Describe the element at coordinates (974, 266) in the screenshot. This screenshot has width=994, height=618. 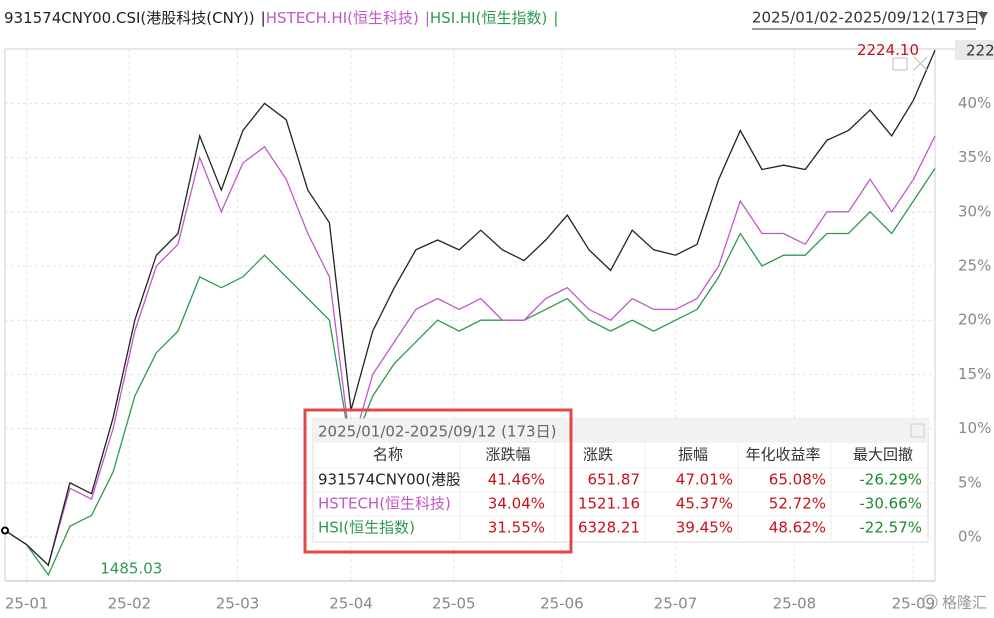
I see `y-tick-label: 25%` at that location.